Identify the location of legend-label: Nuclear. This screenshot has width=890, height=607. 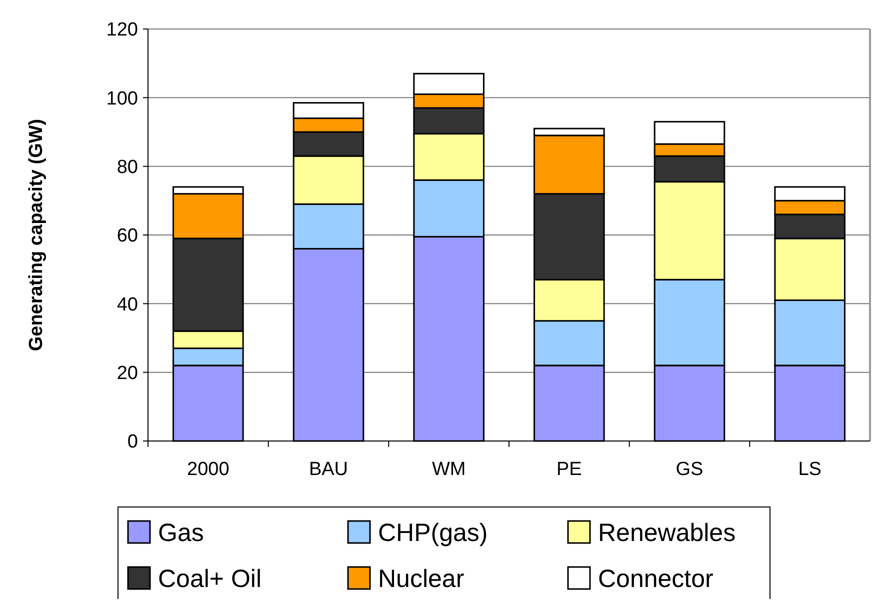
(421, 578).